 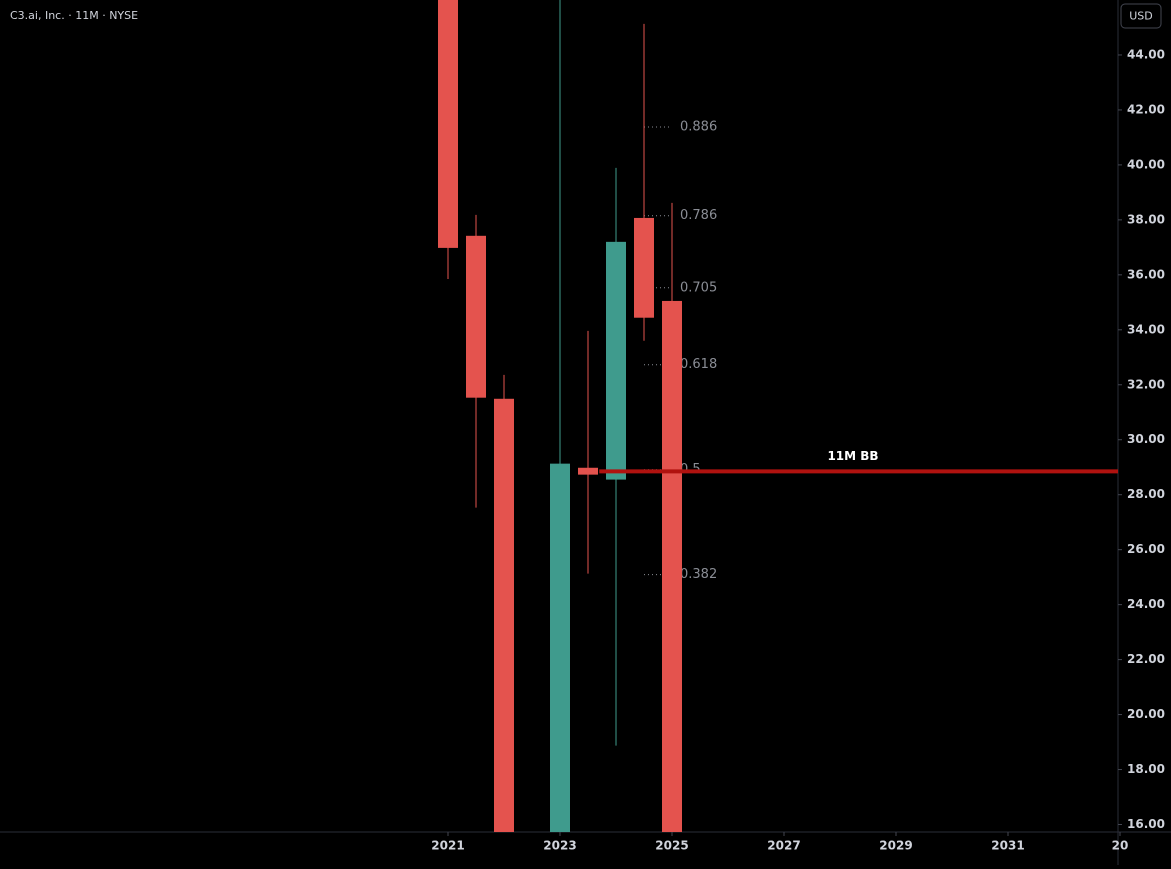 What do you see at coordinates (1146, 549) in the screenshot?
I see `y-tick-label: 26.00` at bounding box center [1146, 549].